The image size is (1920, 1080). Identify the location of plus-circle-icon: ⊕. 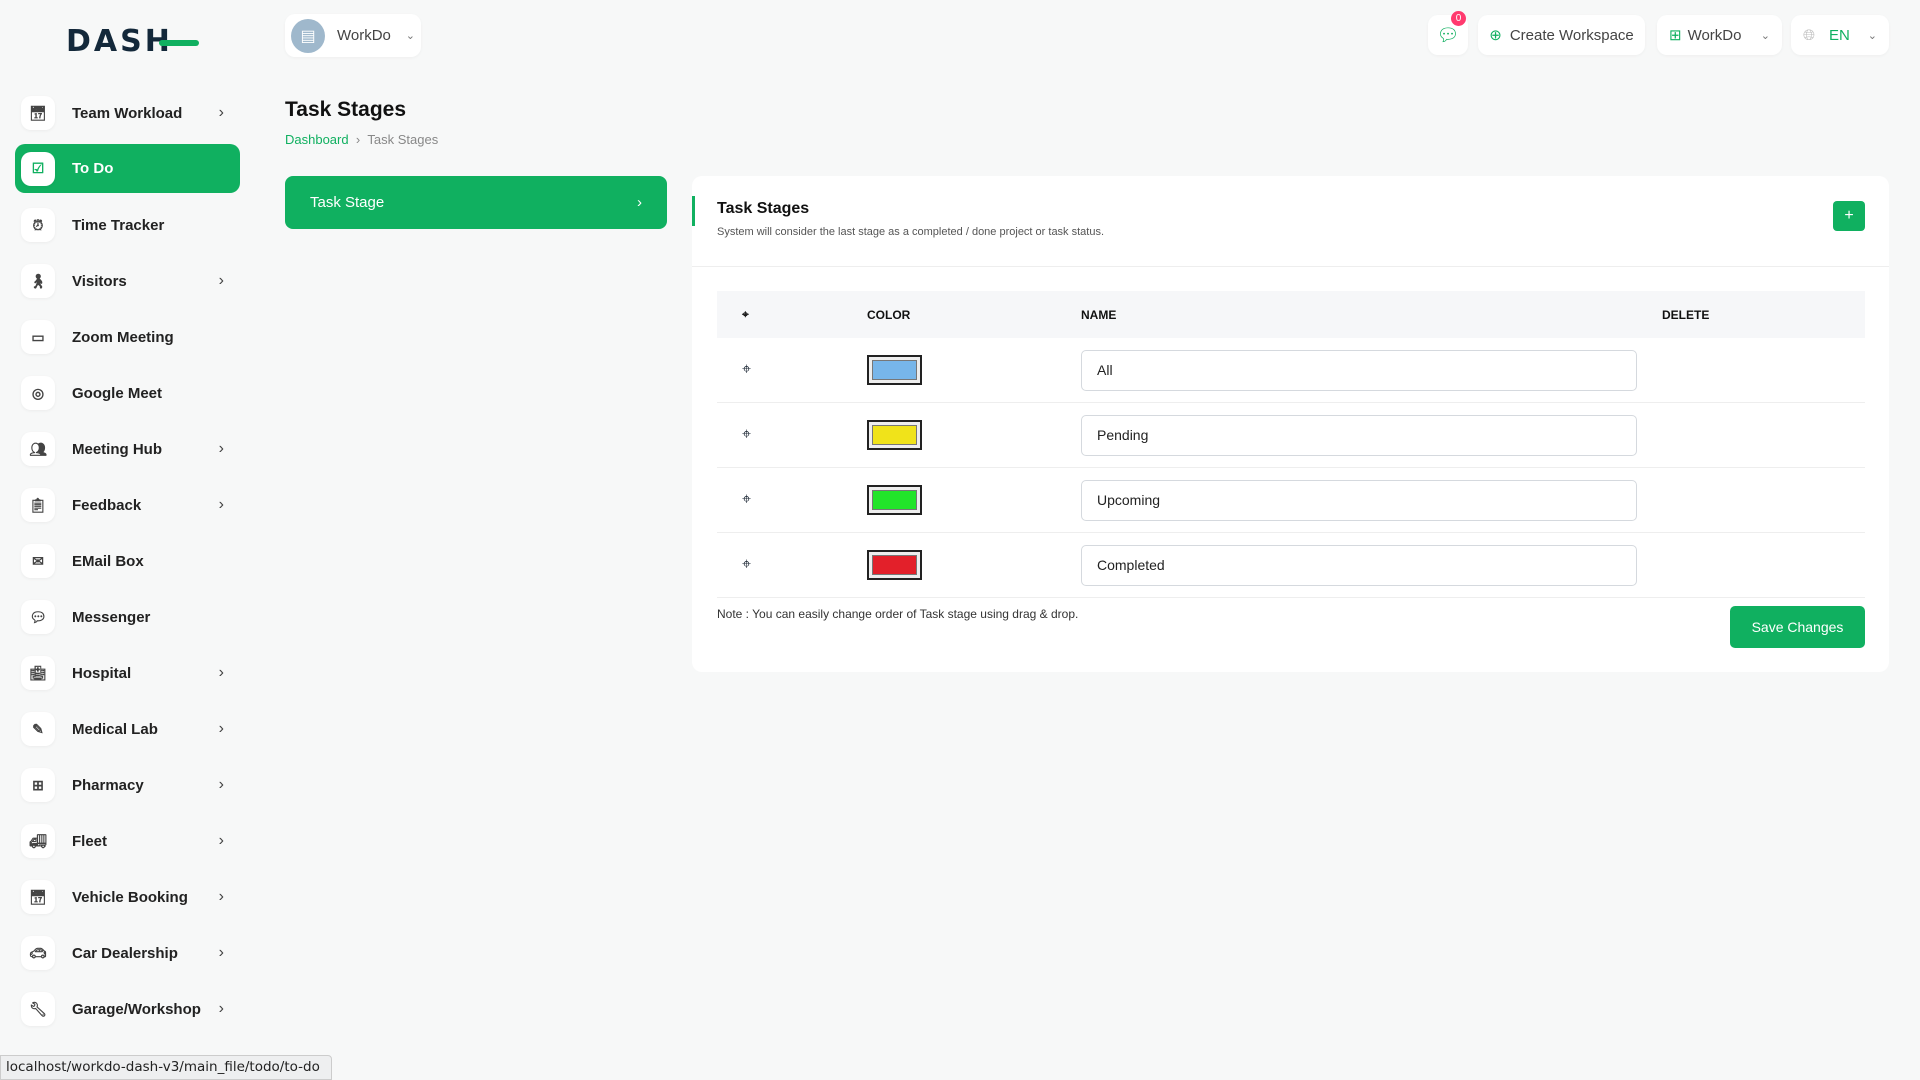
(1495, 35).